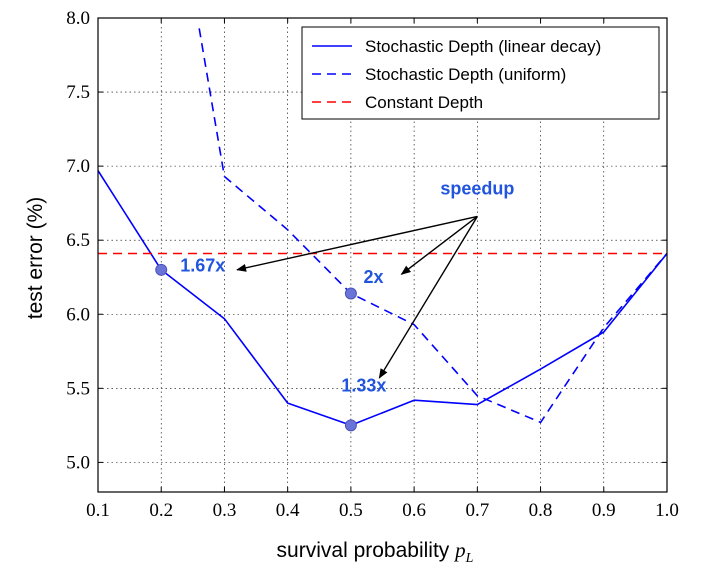  Describe the element at coordinates (78, 166) in the screenshot. I see `y-tick-label: 7.0` at that location.